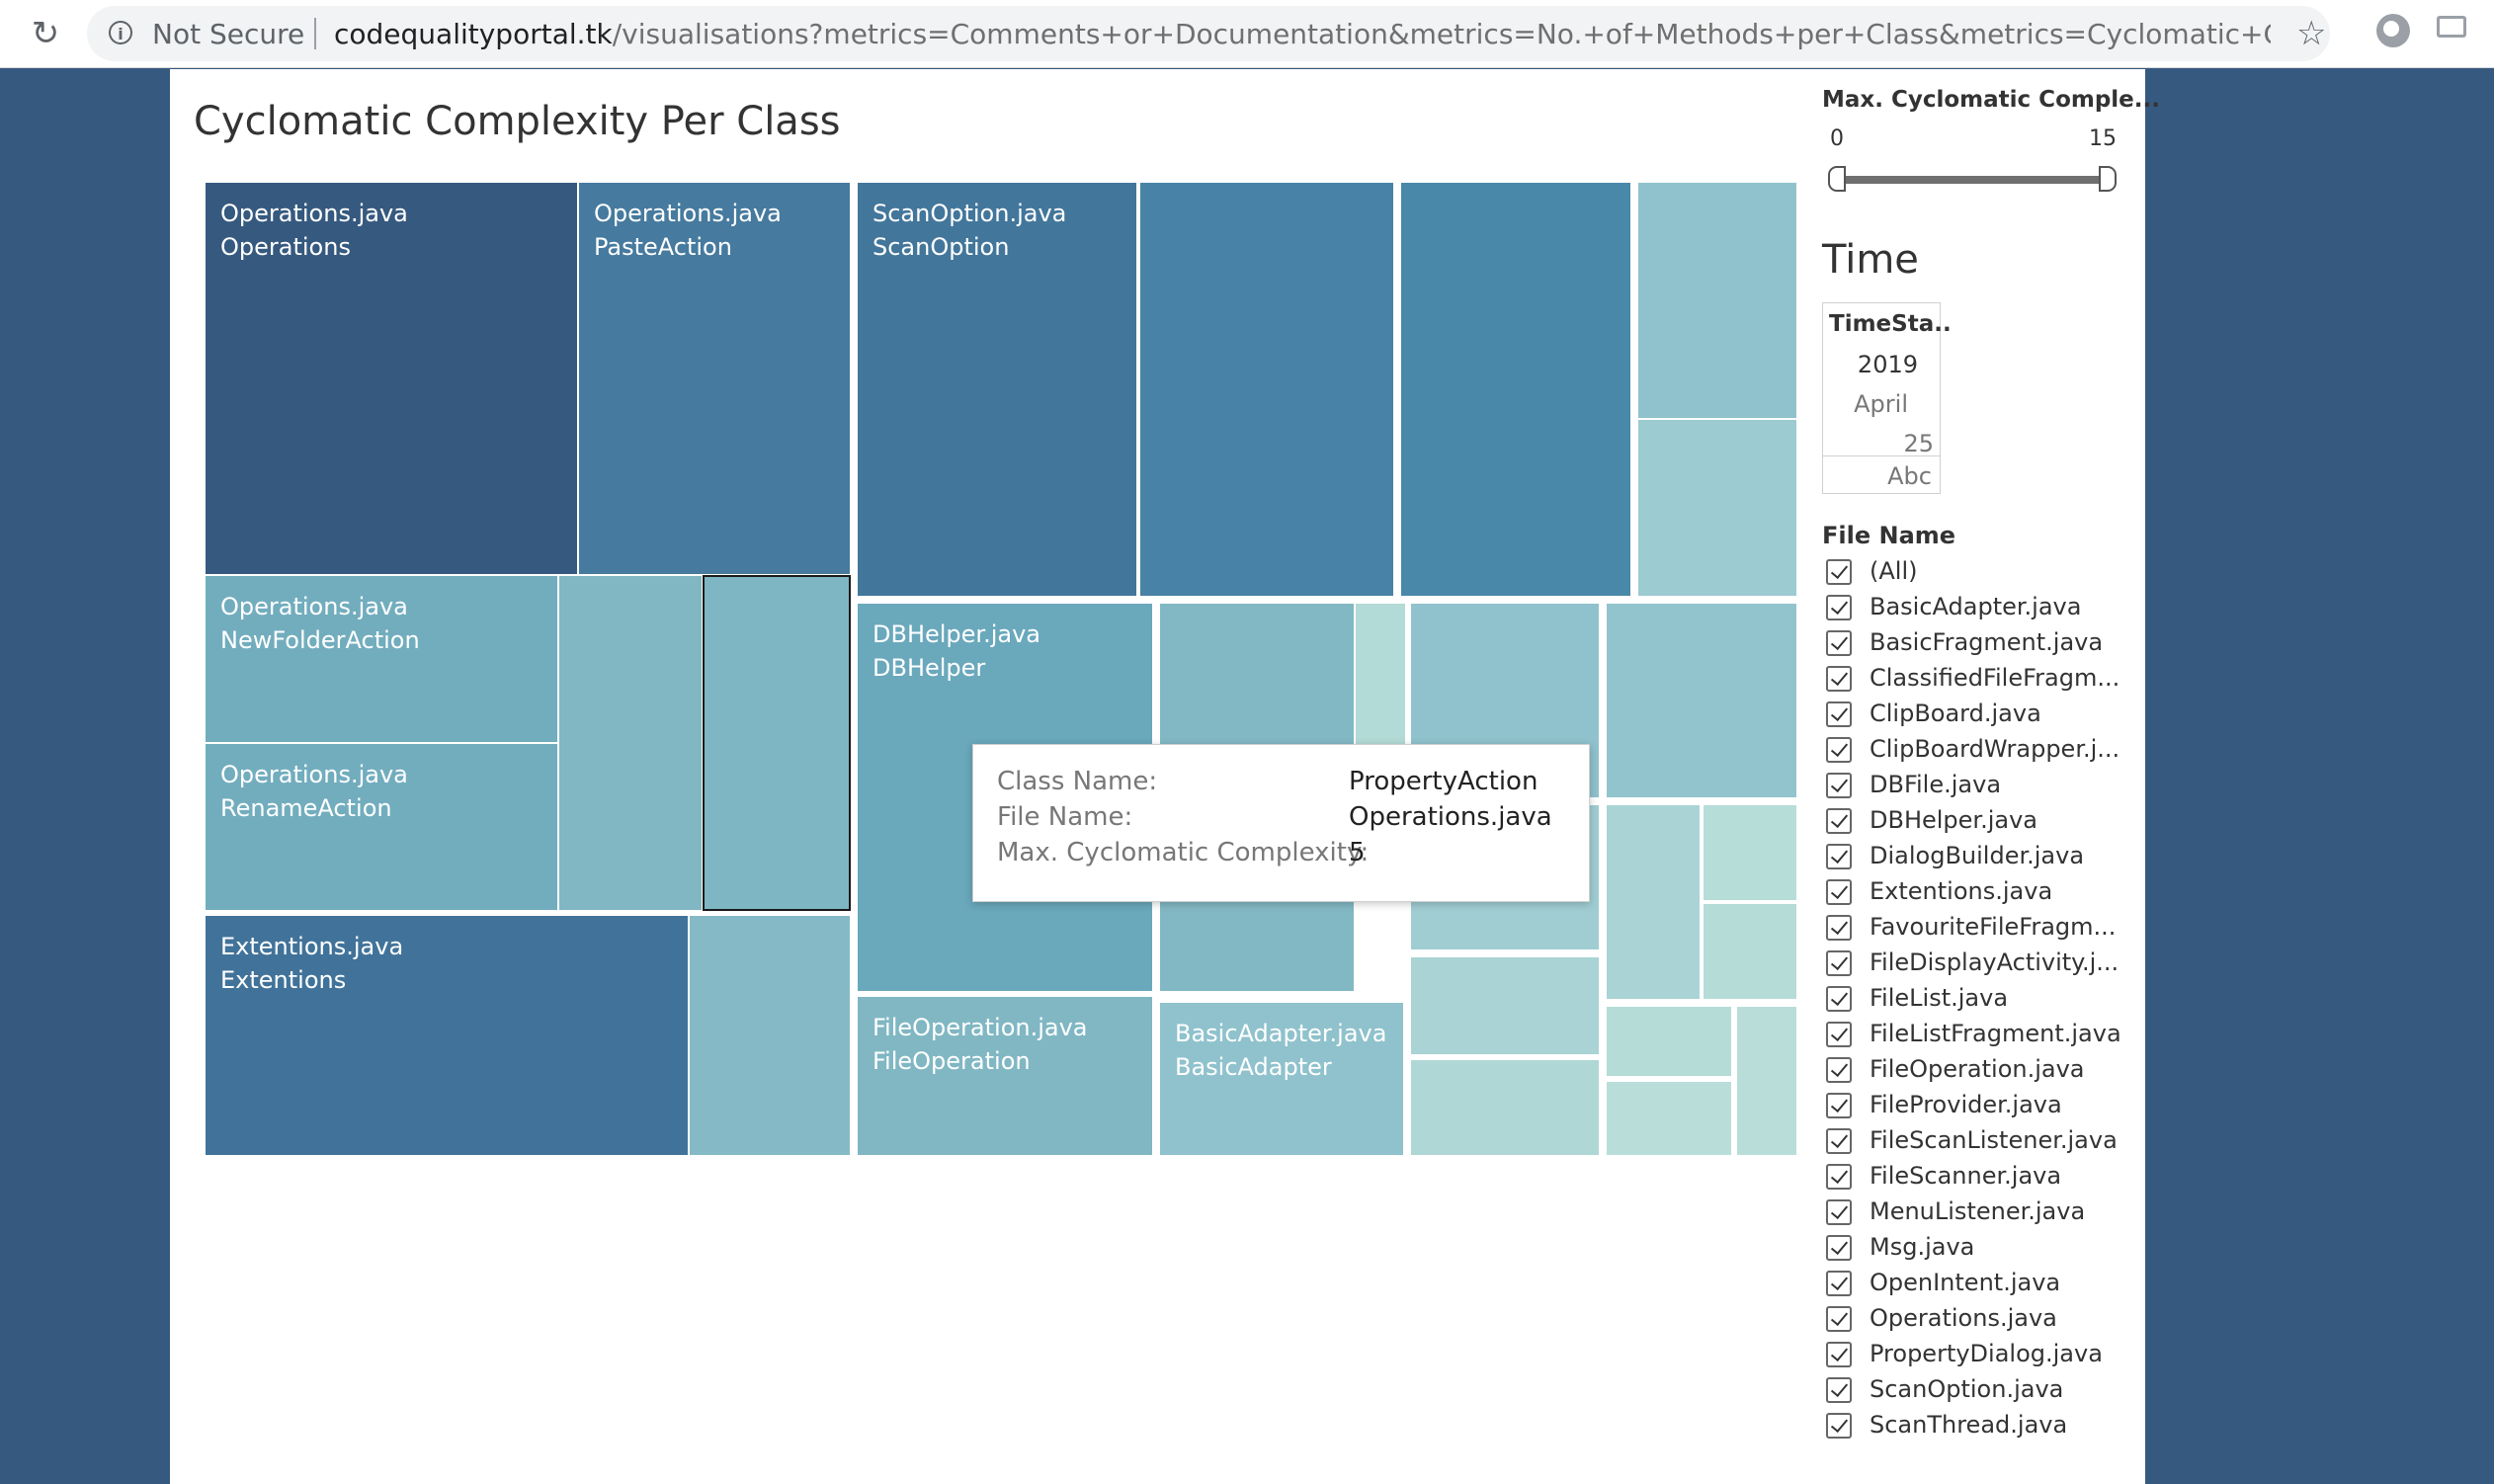  I want to click on slider-min-handle, so click(1837, 179).